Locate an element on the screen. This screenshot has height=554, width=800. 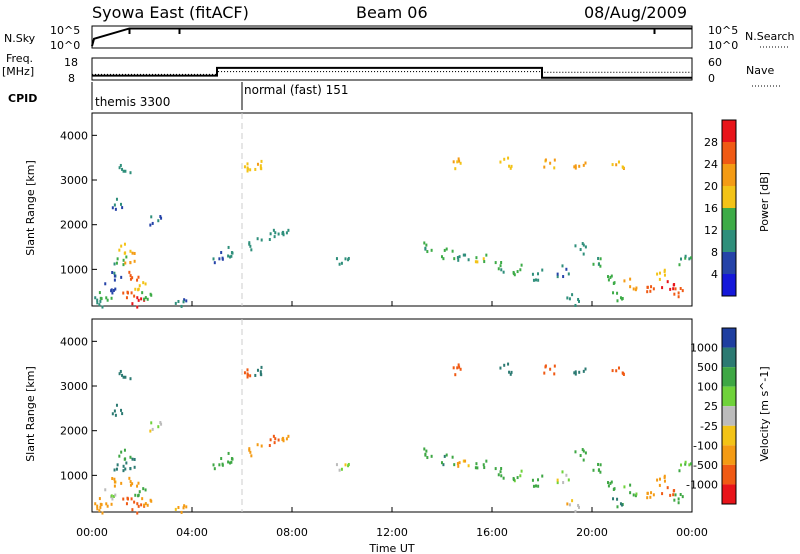
nsky-label: N.Sky is located at coordinates (20, 38).